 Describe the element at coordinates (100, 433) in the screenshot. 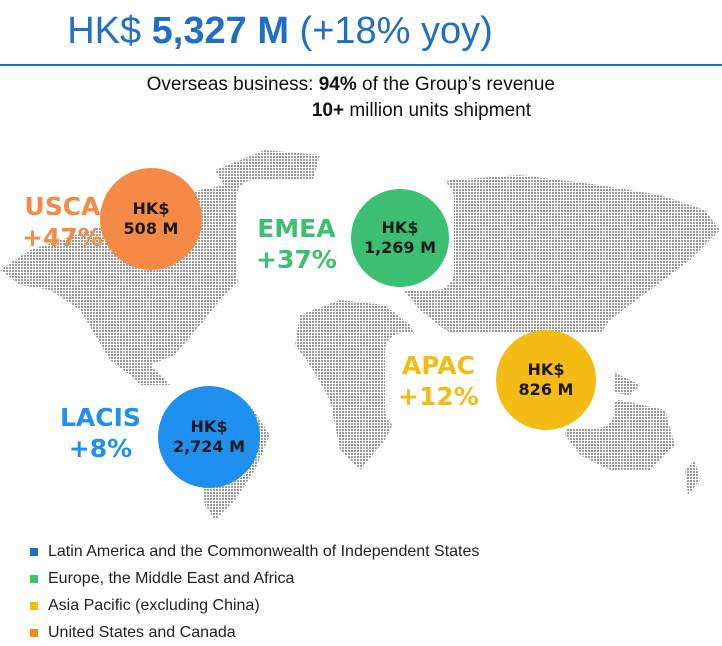

I see `lacis-label: LACIS +8%` at that location.